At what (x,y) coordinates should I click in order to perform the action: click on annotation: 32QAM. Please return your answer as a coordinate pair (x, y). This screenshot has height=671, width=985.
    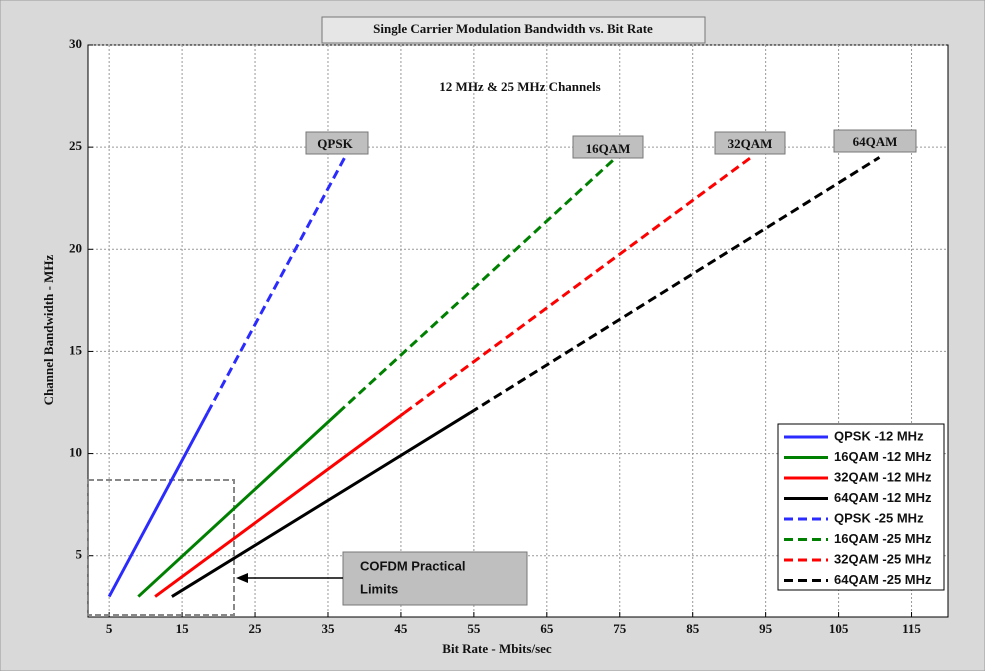
    Looking at the image, I should click on (750, 143).